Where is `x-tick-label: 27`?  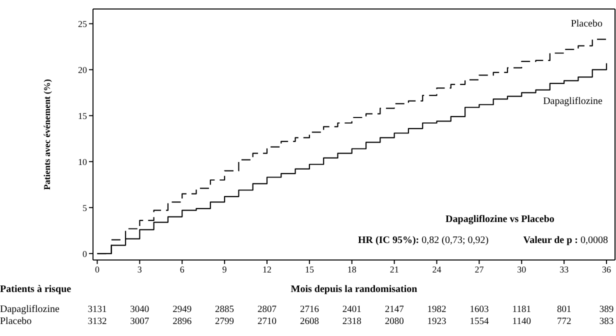
x-tick-label: 27 is located at coordinates (479, 269).